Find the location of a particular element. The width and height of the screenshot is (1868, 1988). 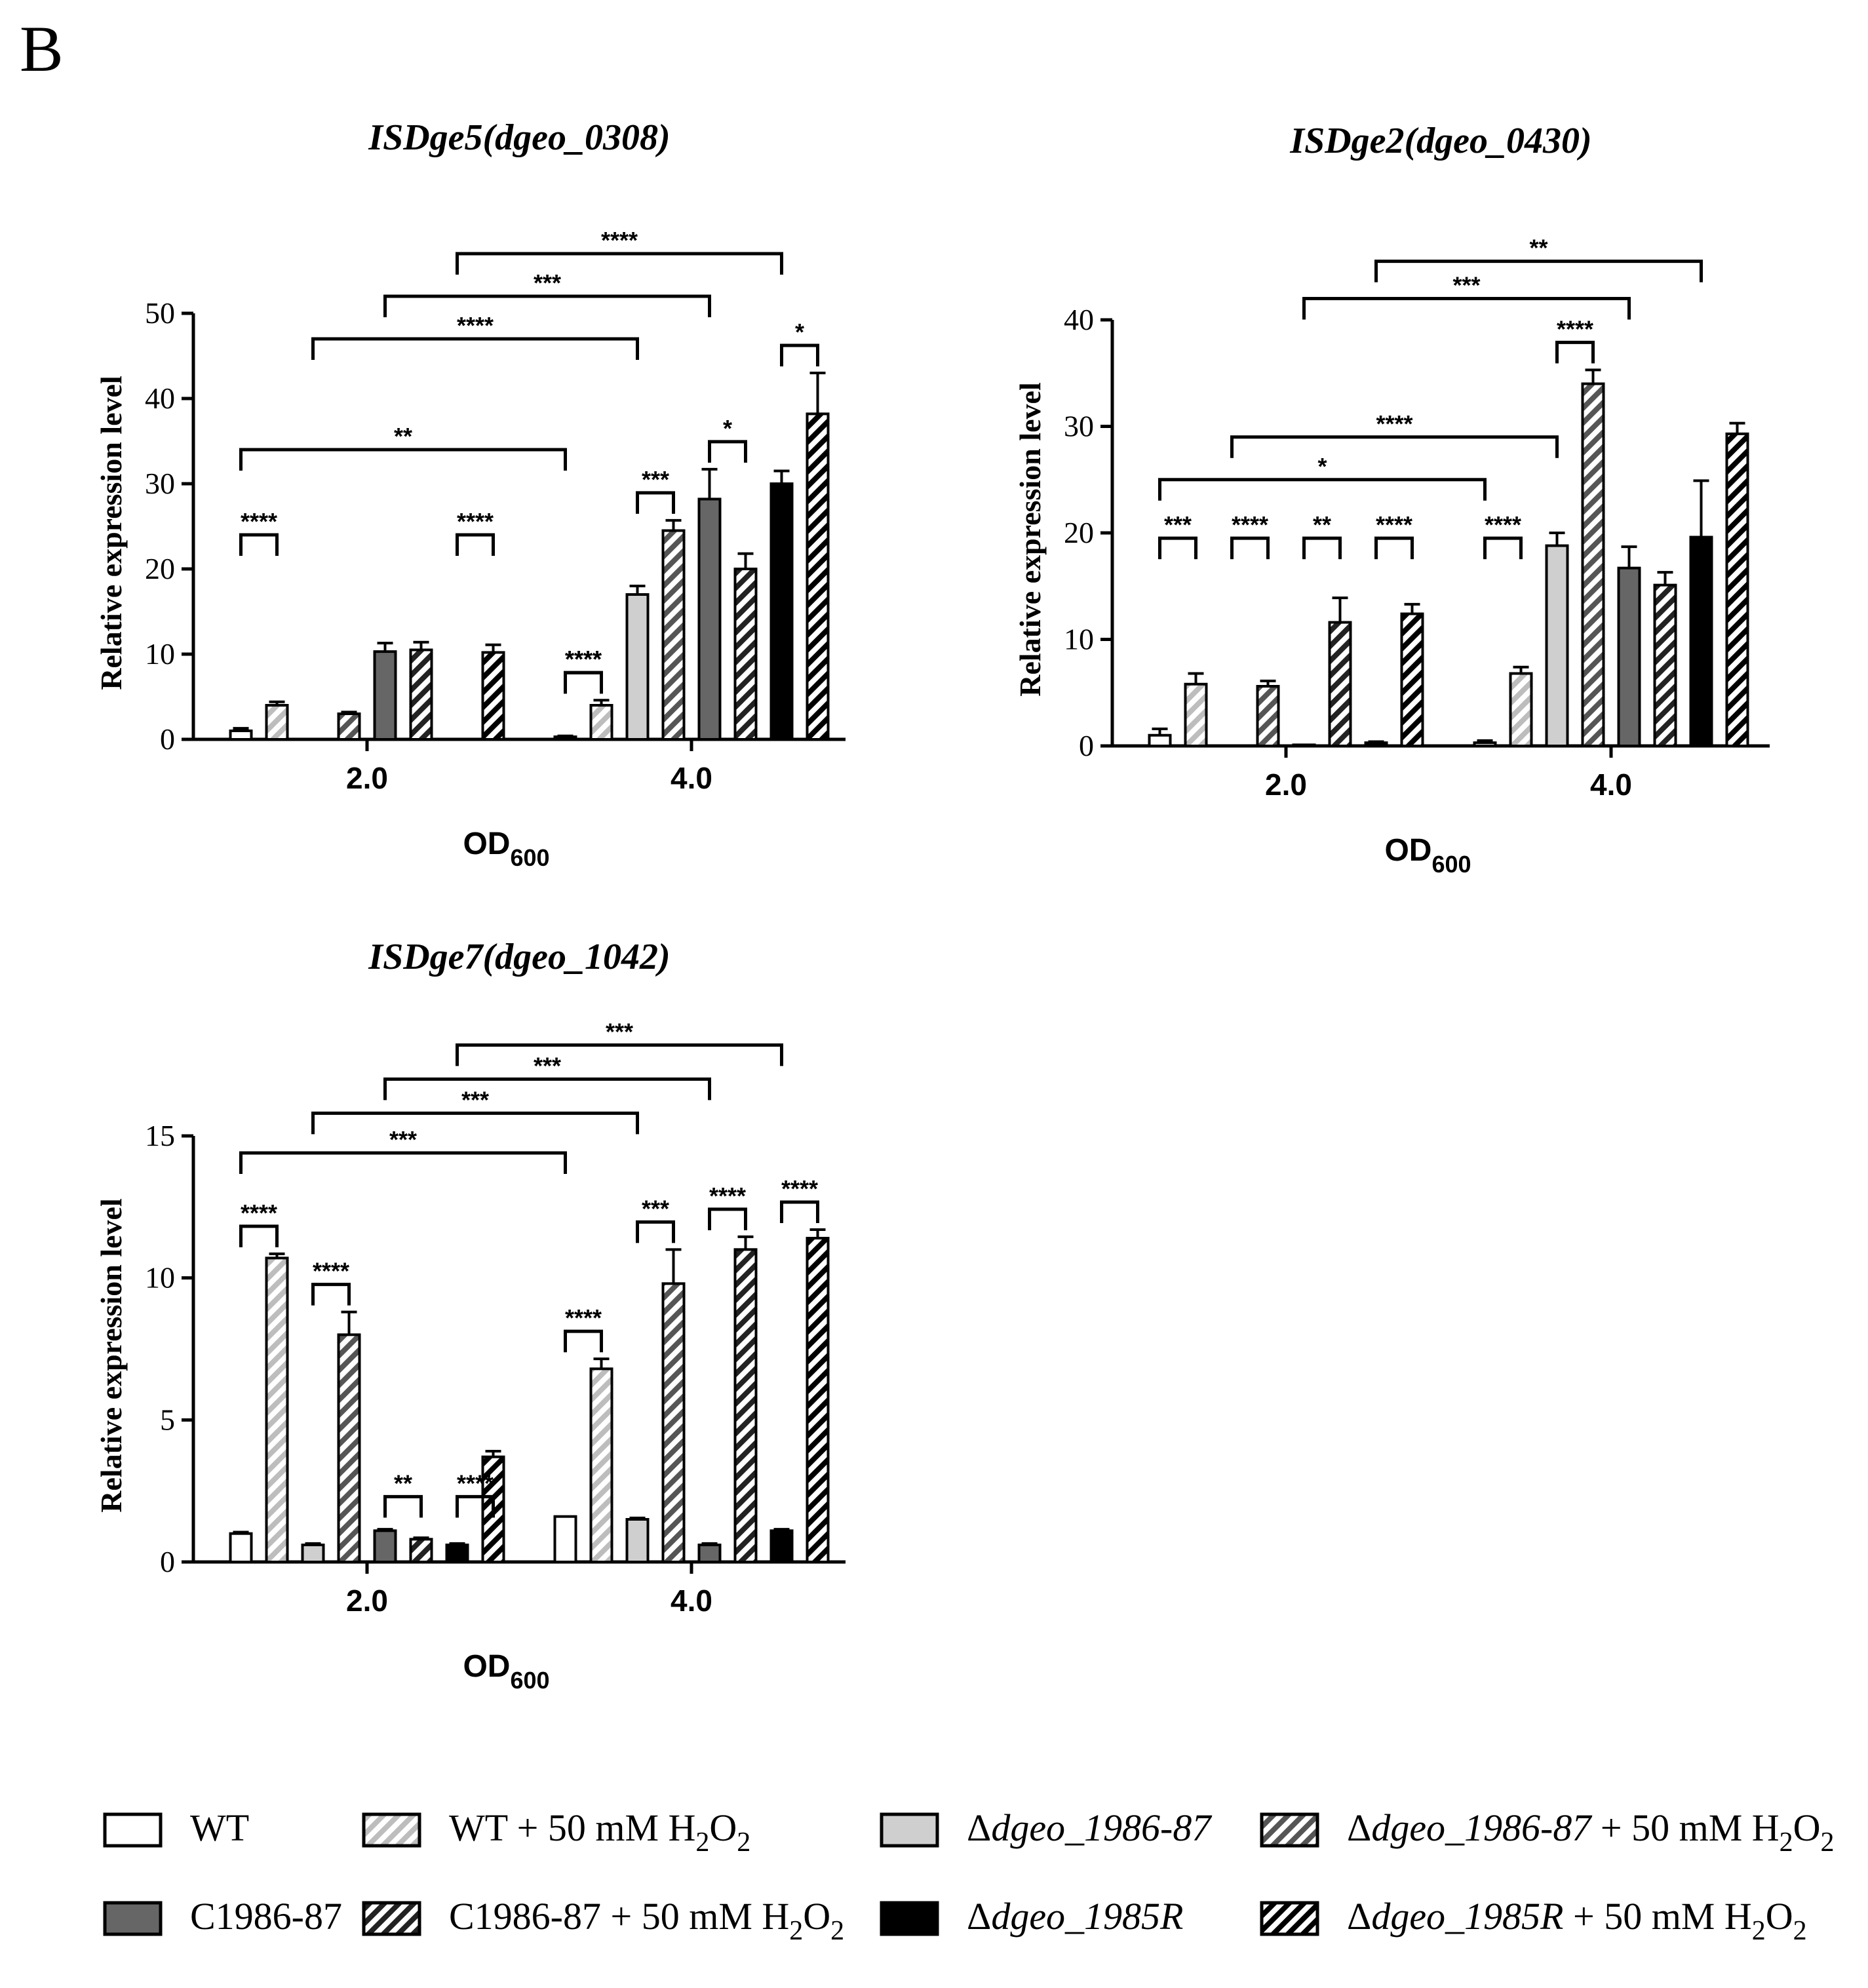

legend-item: Δdgeo_1985R is located at coordinates (1031, 1916).